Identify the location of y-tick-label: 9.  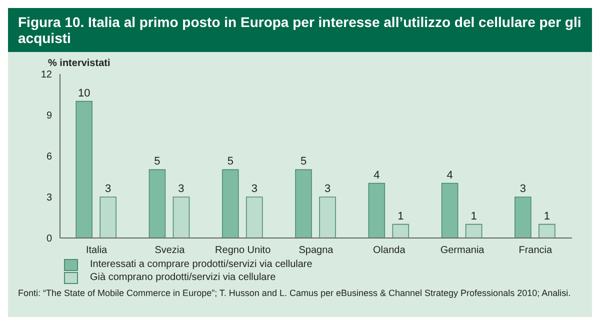
(49, 116).